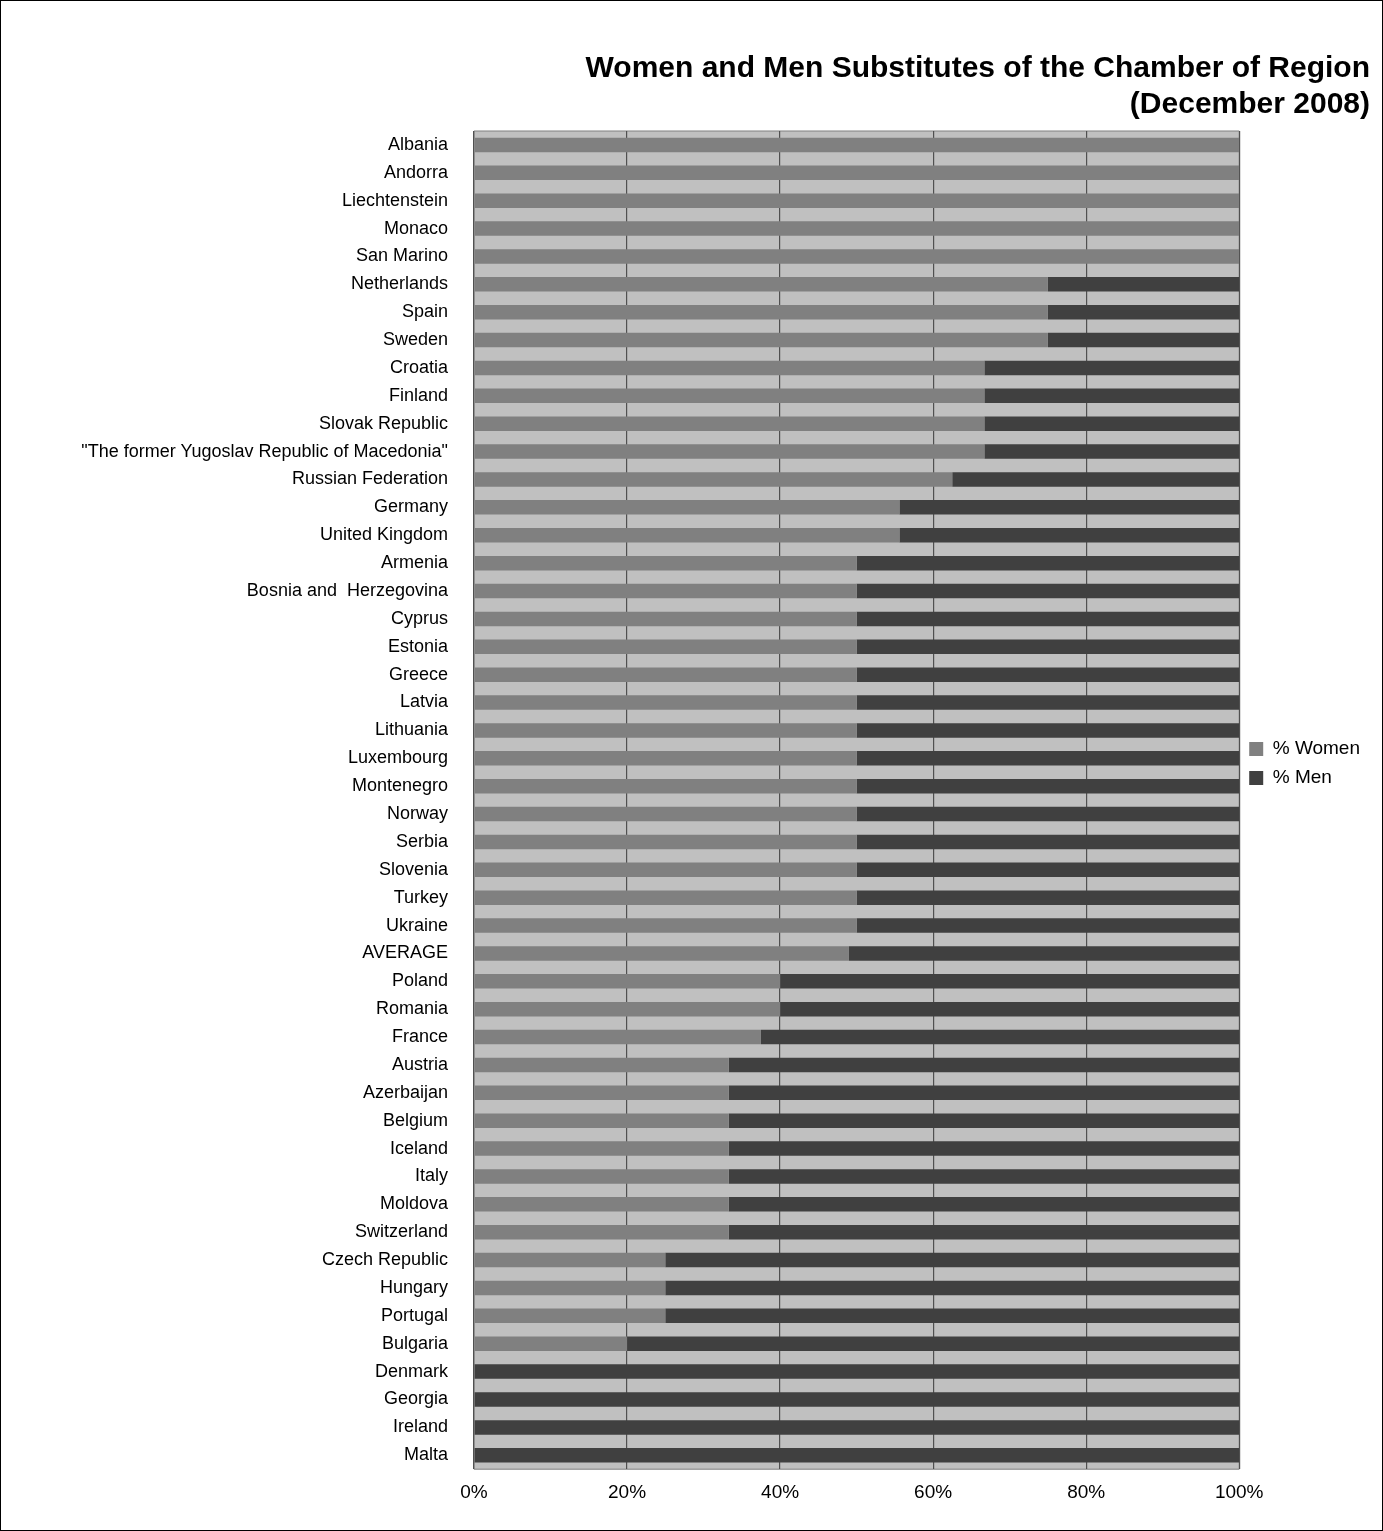 This screenshot has height=1531, width=1383. I want to click on y-tick-label: Bosnia and Herzegovina, so click(347, 589).